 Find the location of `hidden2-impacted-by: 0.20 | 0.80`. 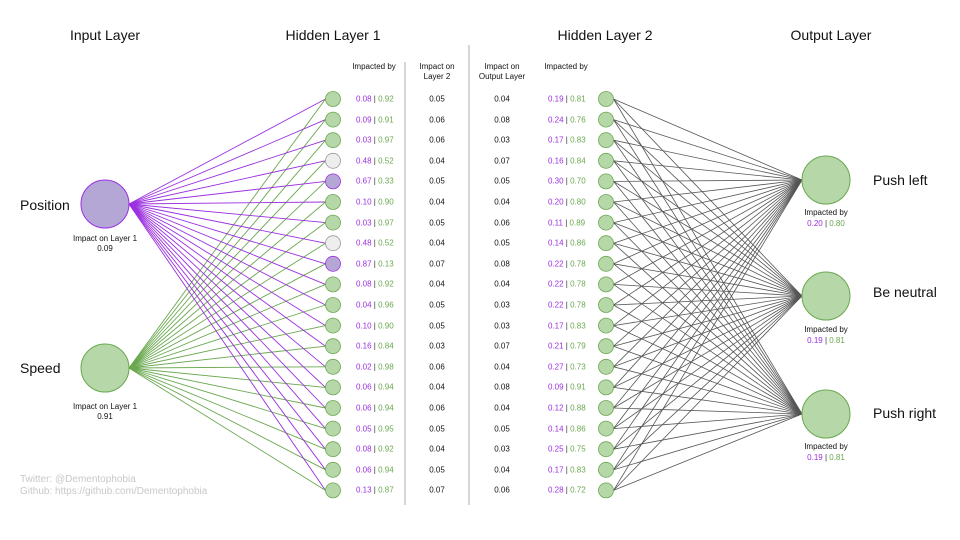

hidden2-impacted-by: 0.20 | 0.80 is located at coordinates (567, 202).